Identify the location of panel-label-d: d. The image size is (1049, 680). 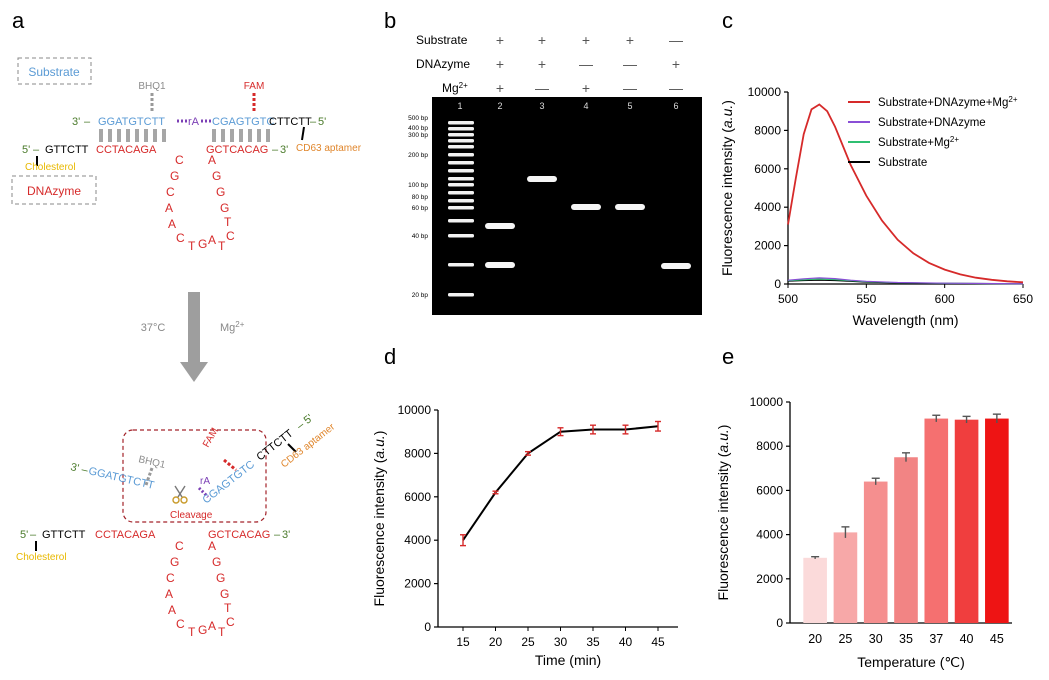
(390, 356).